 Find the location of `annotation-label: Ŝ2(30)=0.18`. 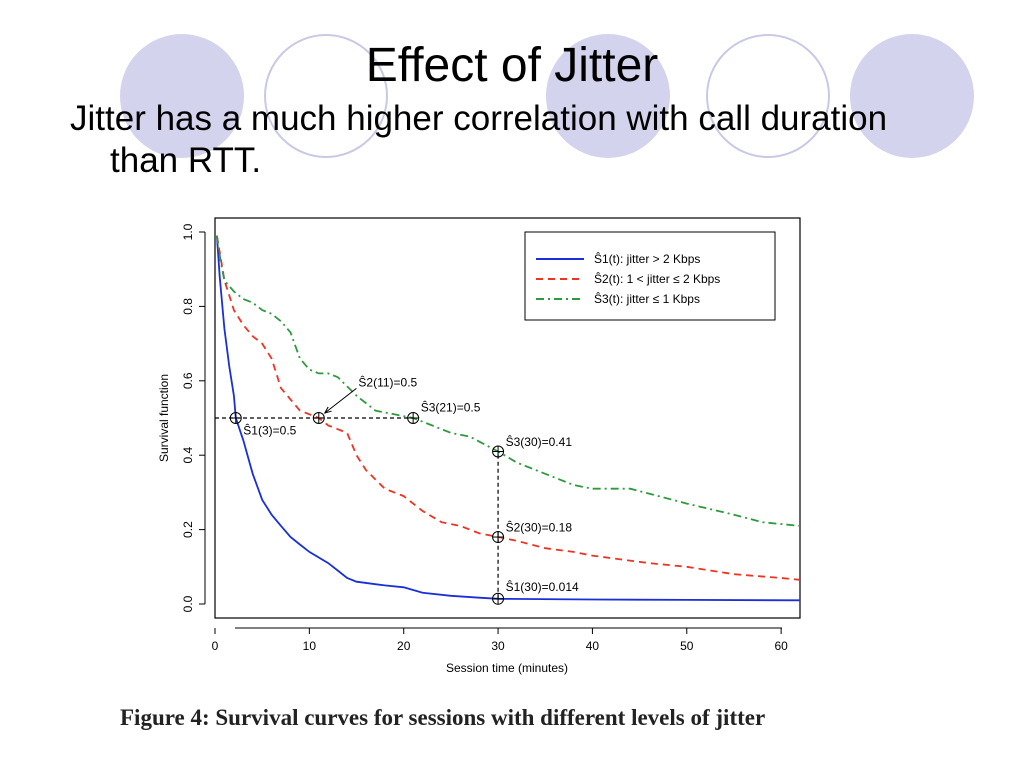

annotation-label: Ŝ2(30)=0.18 is located at coordinates (539, 526).